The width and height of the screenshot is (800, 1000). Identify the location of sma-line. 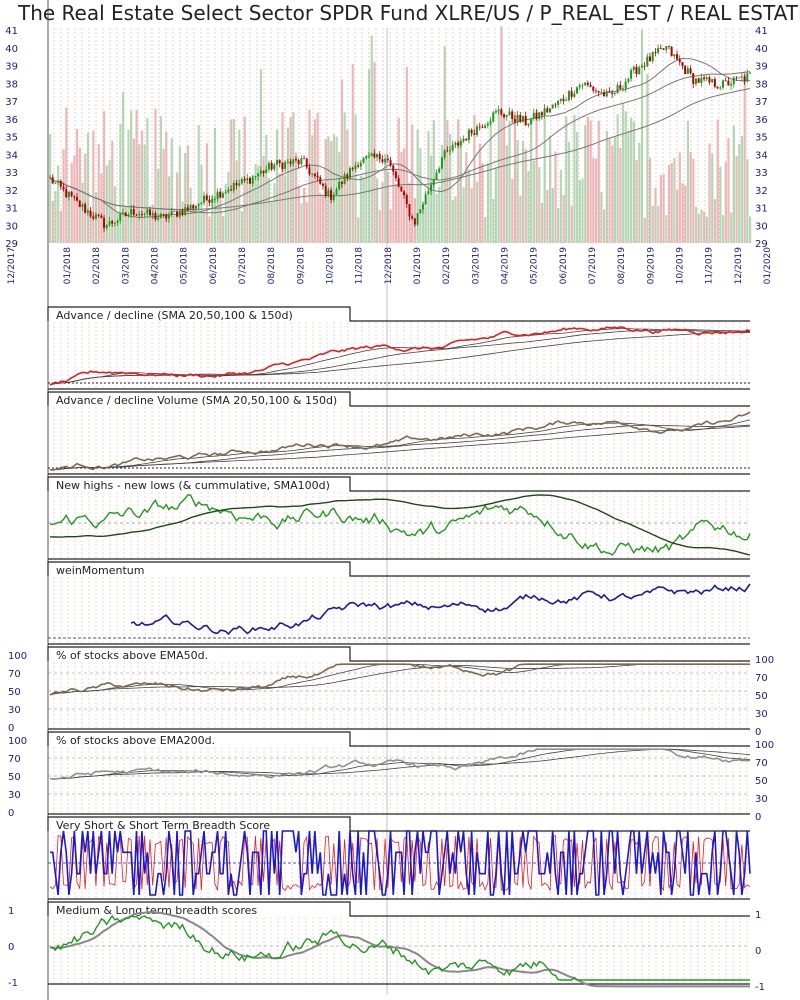
(400, 358).